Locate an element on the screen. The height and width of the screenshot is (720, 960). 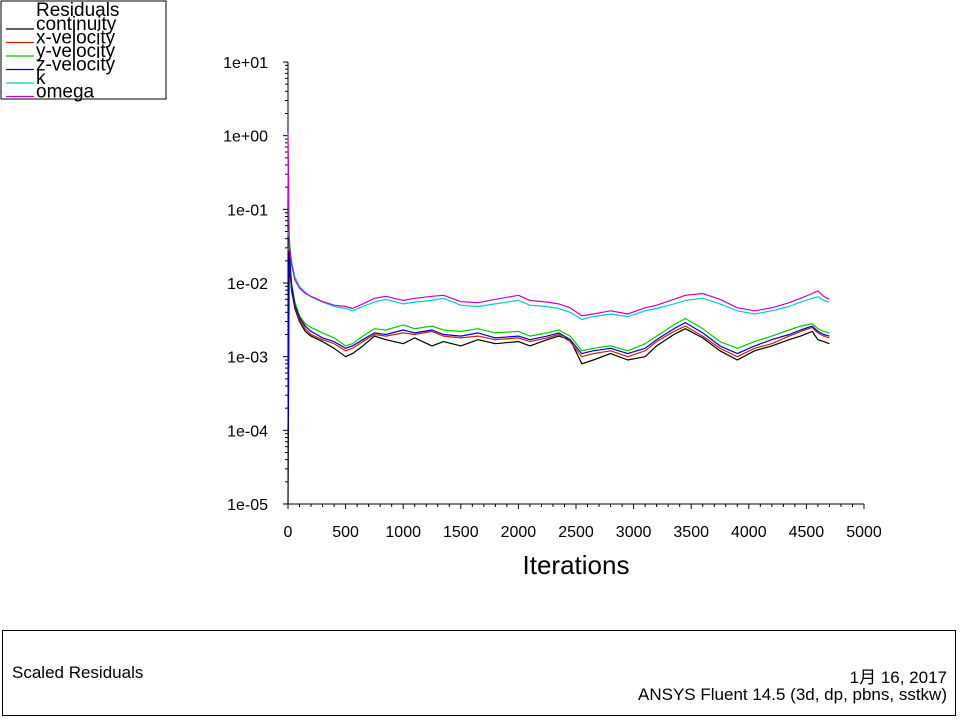
legend-label-z-velocity: z-velocity is located at coordinates (76, 65).